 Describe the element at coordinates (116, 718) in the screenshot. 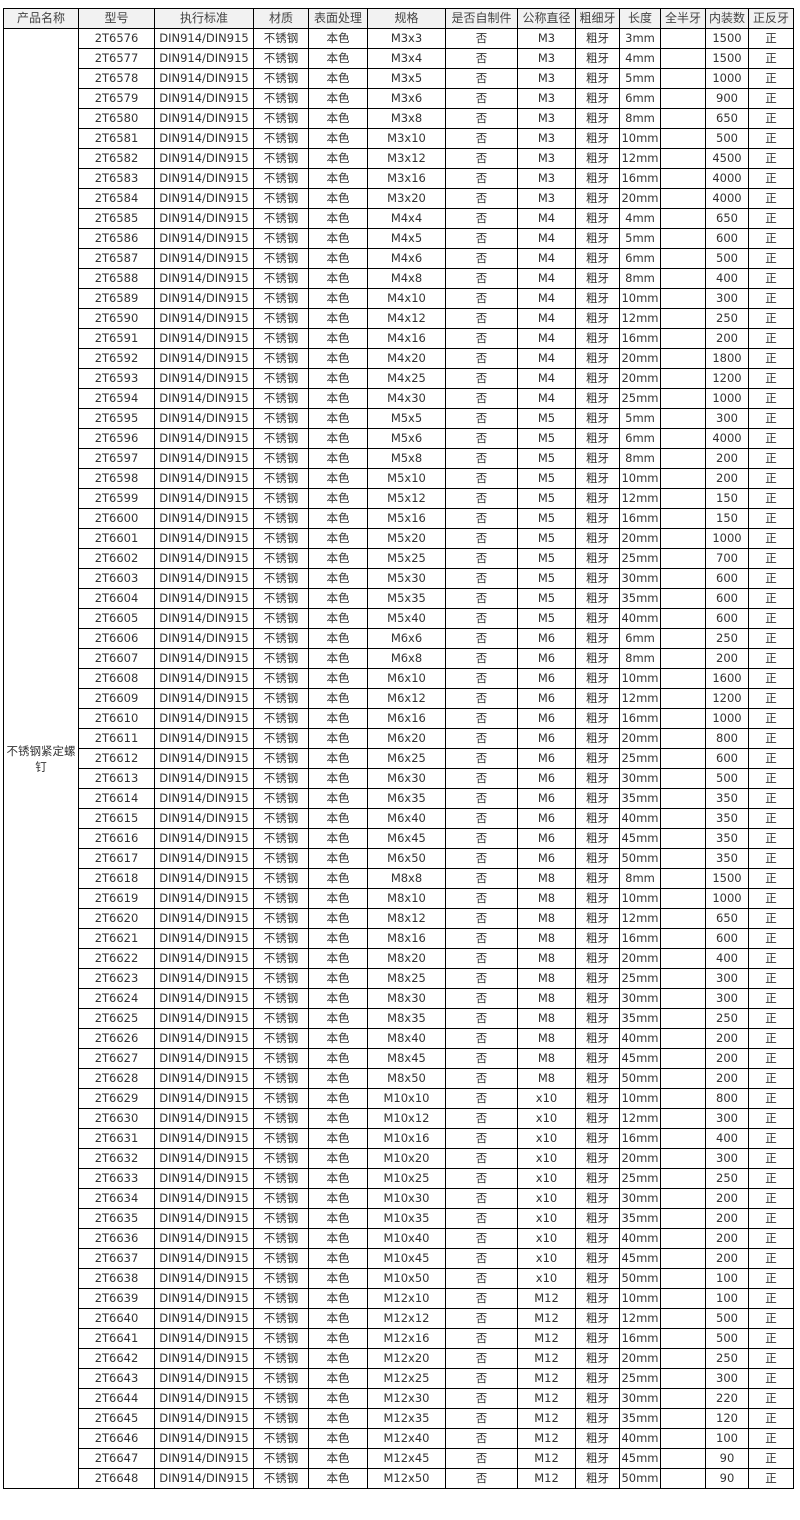

I see `cell-model: 2T6610` at that location.